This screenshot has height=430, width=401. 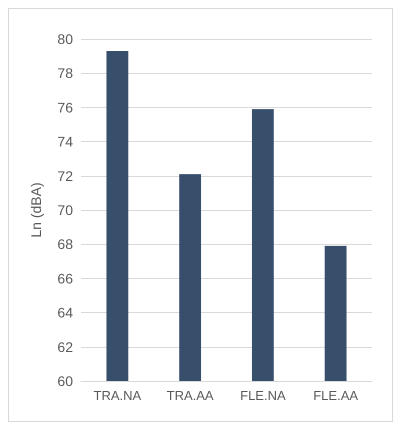 What do you see at coordinates (65, 39) in the screenshot?
I see `y-tick-label: 80` at bounding box center [65, 39].